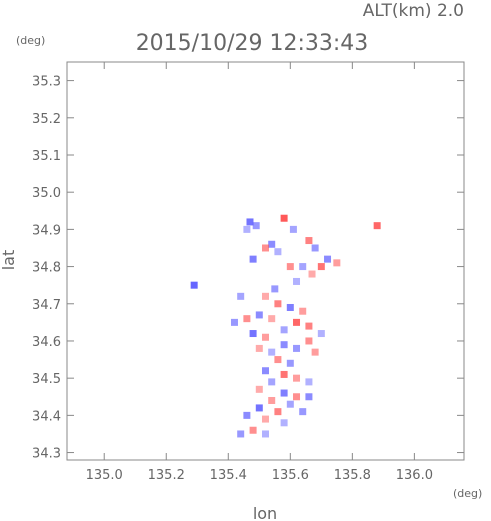 The height and width of the screenshot is (521, 491). What do you see at coordinates (46, 82) in the screenshot?
I see `y-tick-label: 35.3` at bounding box center [46, 82].